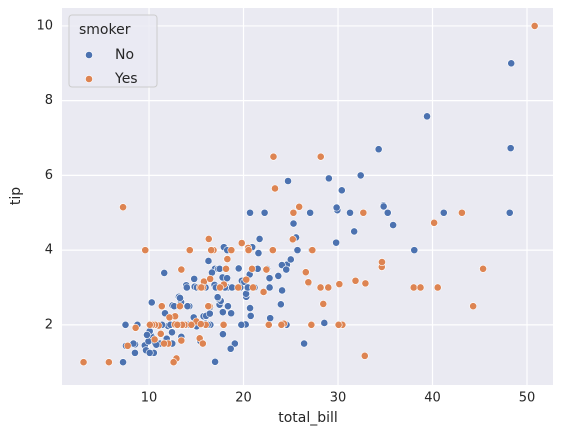 The image size is (566, 441). Describe the element at coordinates (243, 398) in the screenshot. I see `x-tick-label: 20` at that location.